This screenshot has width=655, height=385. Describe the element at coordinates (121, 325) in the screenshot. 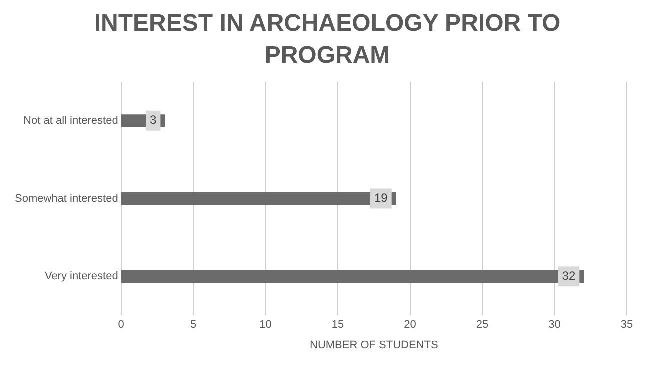

I see `x-tick-label: 0` at that location.